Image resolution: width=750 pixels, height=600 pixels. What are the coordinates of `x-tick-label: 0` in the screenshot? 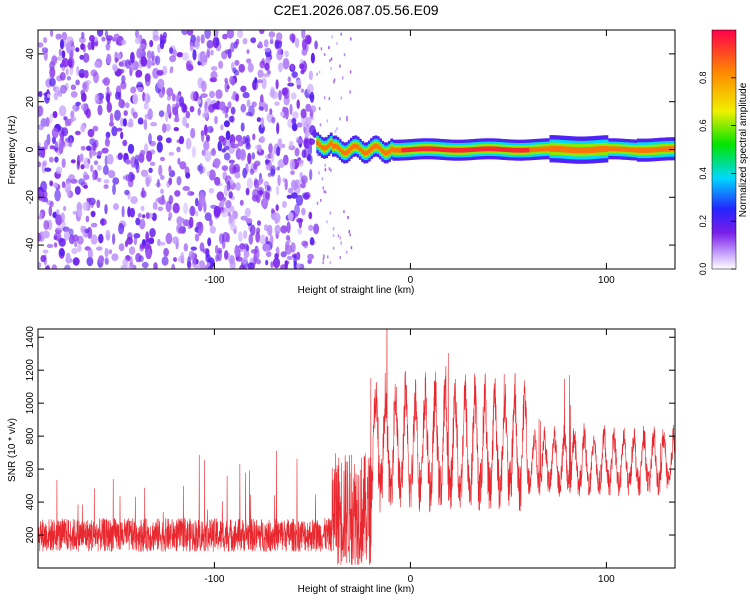 It's located at (411, 579).